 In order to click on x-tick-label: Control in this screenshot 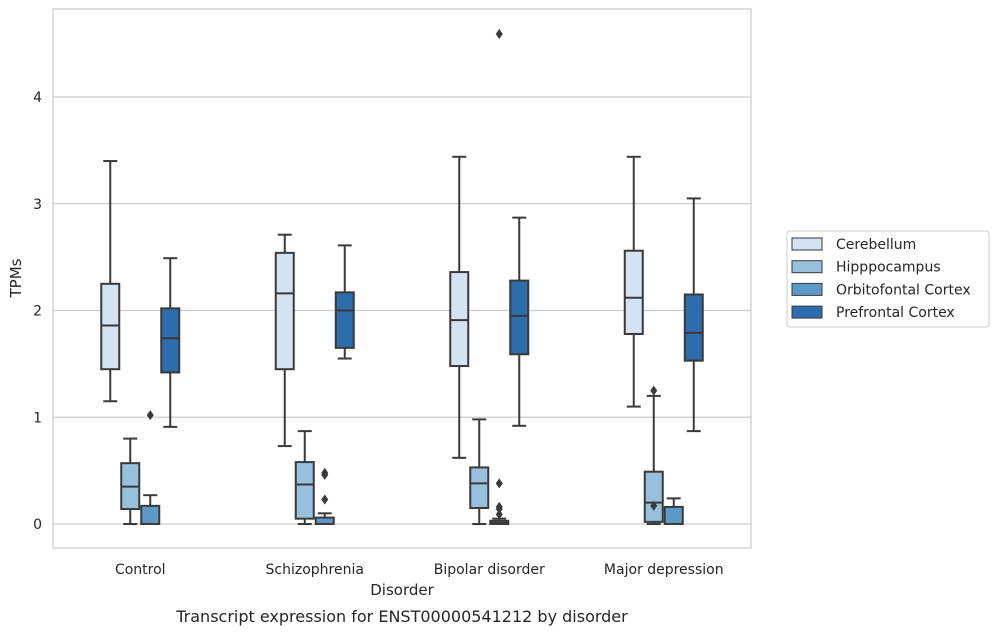, I will do `click(140, 570)`.